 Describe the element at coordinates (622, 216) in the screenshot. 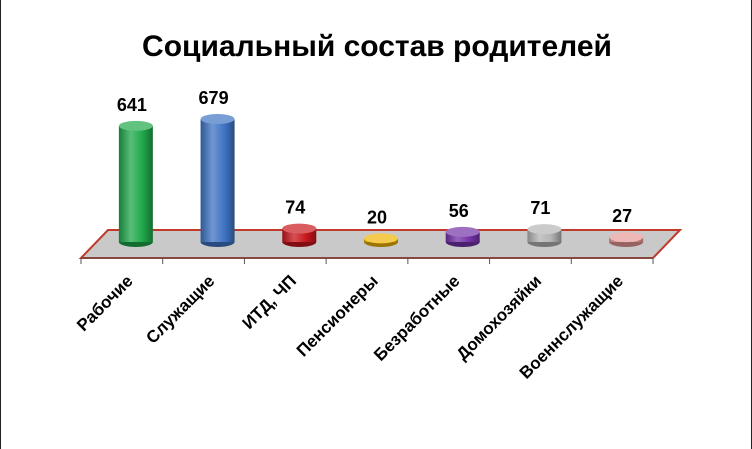

I see `data-label: 27` at that location.